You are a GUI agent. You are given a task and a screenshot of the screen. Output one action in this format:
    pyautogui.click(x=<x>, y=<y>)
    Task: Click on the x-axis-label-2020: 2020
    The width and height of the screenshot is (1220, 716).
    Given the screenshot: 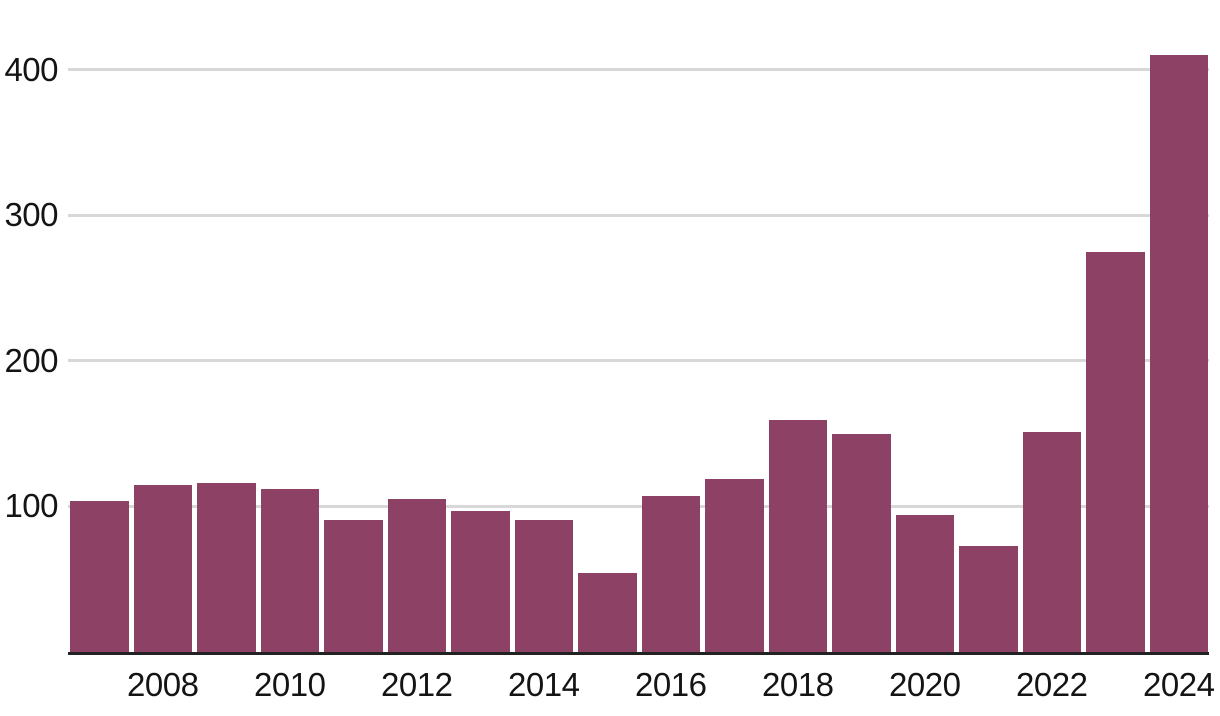 What is the action you would take?
    pyautogui.click(x=925, y=684)
    